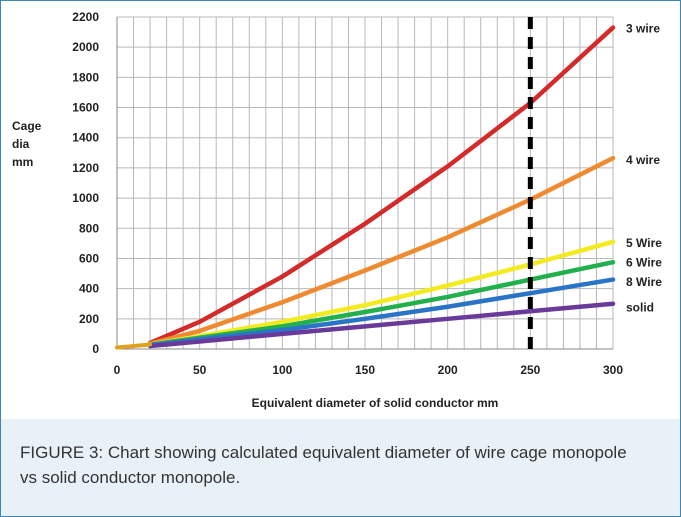 The width and height of the screenshot is (681, 517). I want to click on y-tick-label: 0, so click(95, 349).